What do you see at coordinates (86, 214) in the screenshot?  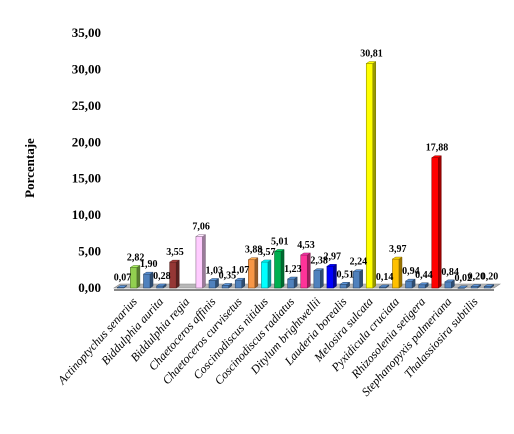 I see `y-tick-label: 10,00` at bounding box center [86, 214].